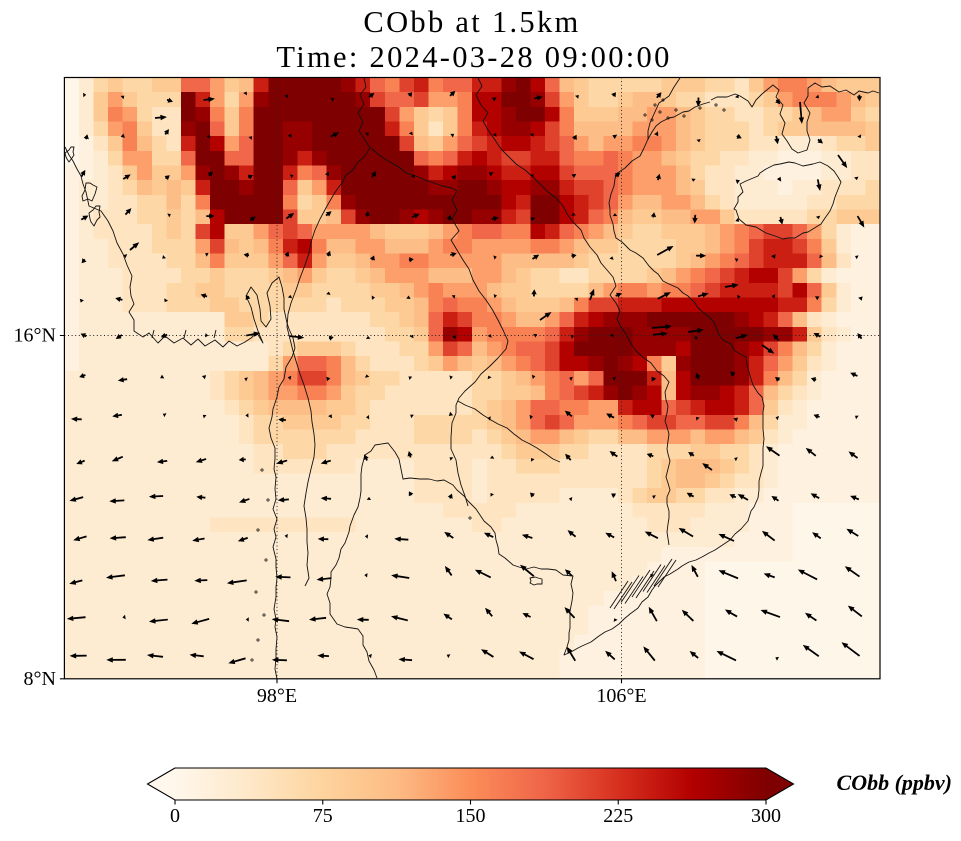  I want to click on svg-text: CObb (ppbv), so click(894, 782).